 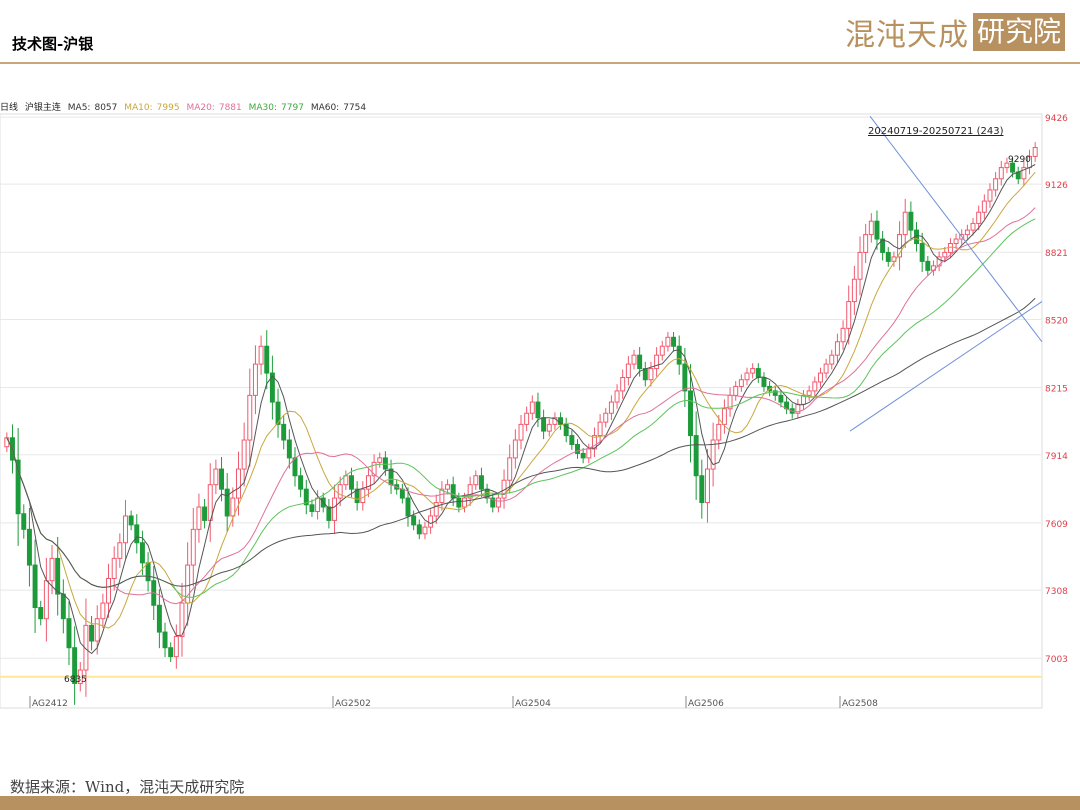 What do you see at coordinates (1056, 525) in the screenshot?
I see `y-tick-label: 7609` at bounding box center [1056, 525].